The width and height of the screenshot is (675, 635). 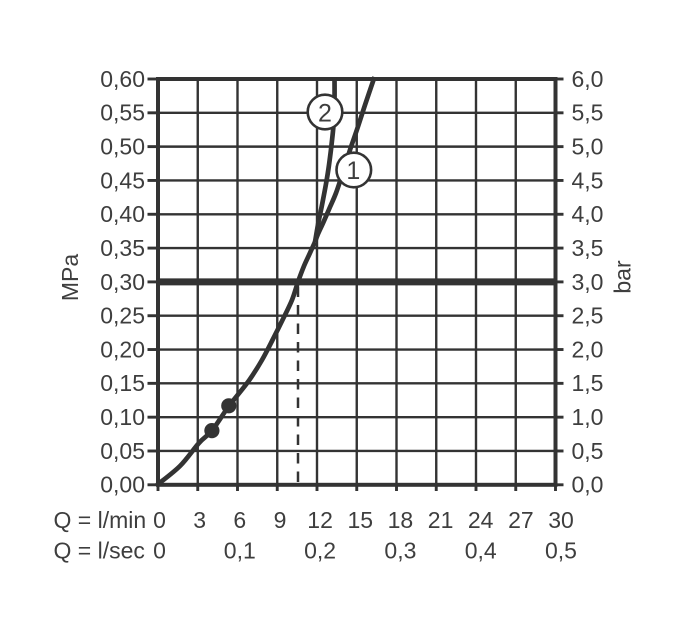 What do you see at coordinates (623, 277) in the screenshot?
I see `svg-text: bar` at bounding box center [623, 277].